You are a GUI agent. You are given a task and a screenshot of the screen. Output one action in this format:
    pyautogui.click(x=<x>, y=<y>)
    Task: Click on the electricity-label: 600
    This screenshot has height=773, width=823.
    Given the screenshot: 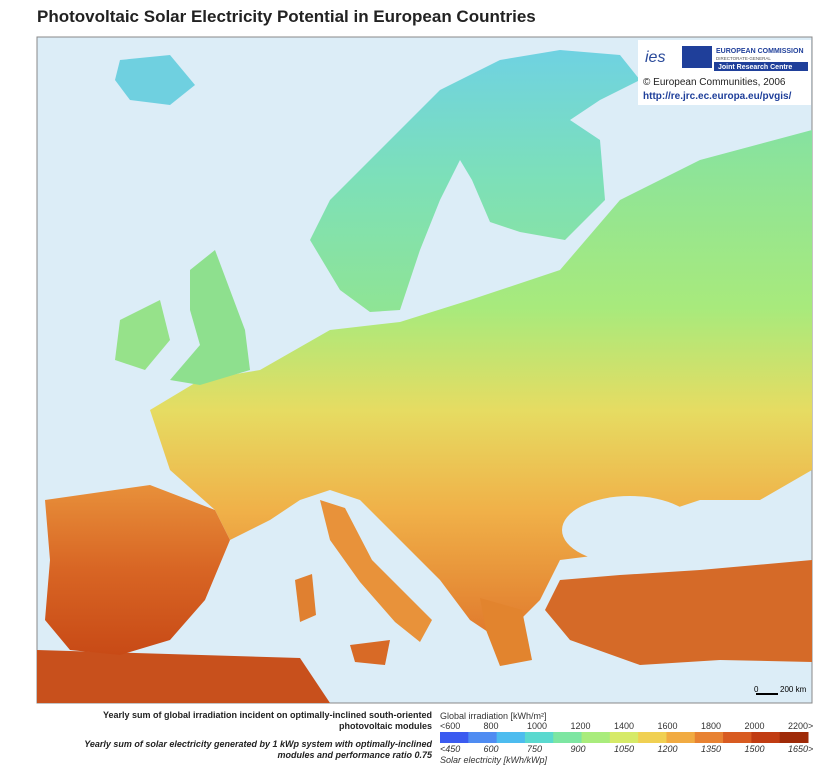 What is the action you would take?
    pyautogui.click(x=491, y=749)
    